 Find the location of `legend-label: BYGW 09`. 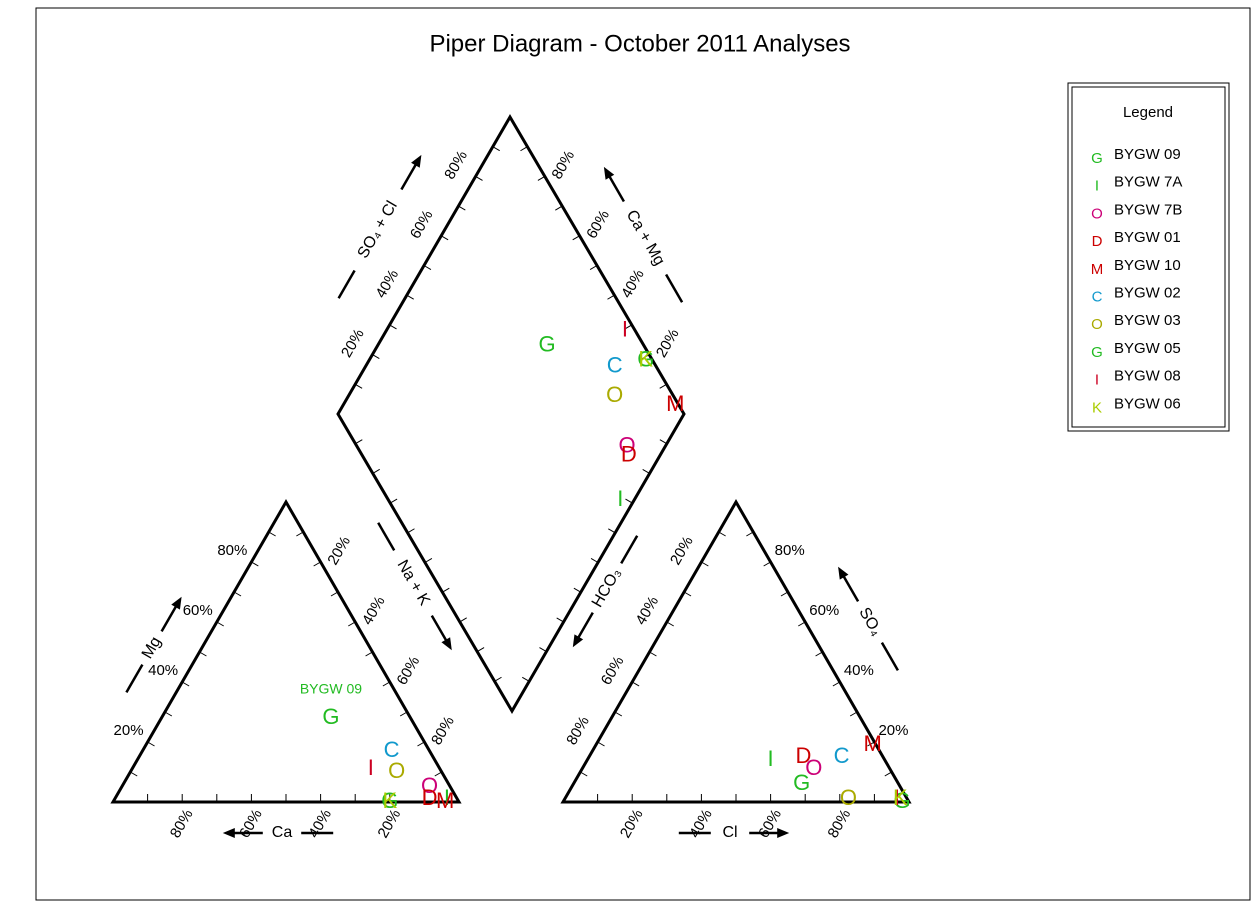

legend-label: BYGW 09 is located at coordinates (1147, 154).